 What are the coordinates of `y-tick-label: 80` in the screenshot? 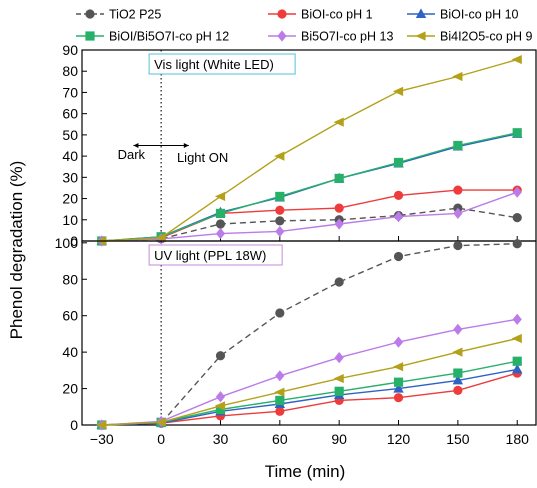 It's located at (70, 71).